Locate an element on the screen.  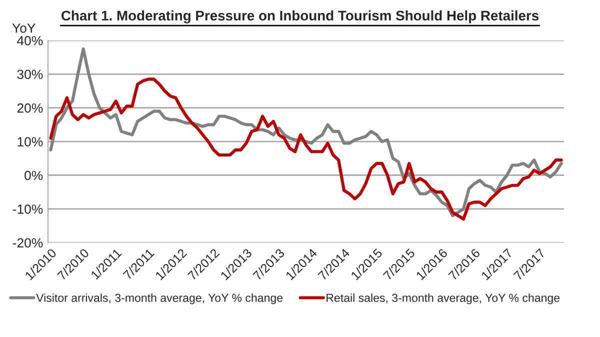
legend-label: Retail sales, 3-month average, YoY % change is located at coordinates (443, 298).